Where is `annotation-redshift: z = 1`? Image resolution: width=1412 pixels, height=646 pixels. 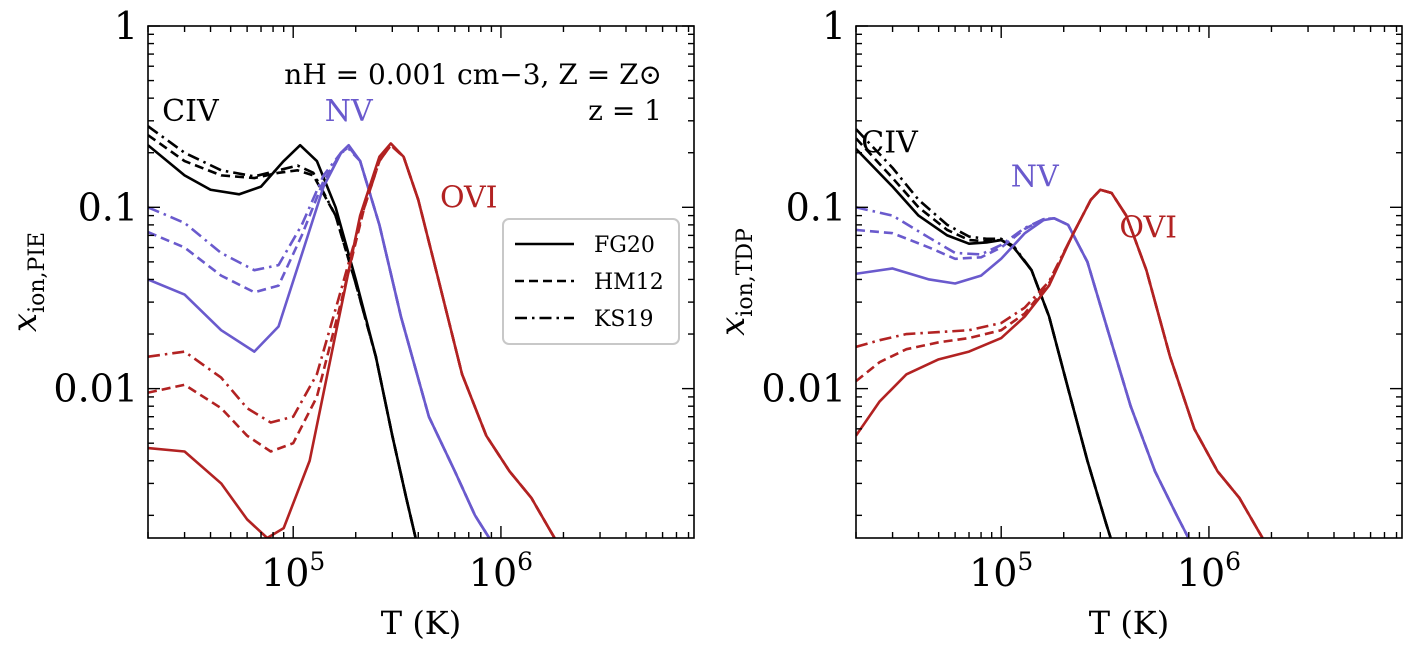 annotation-redshift: z = 1 is located at coordinates (625, 110).